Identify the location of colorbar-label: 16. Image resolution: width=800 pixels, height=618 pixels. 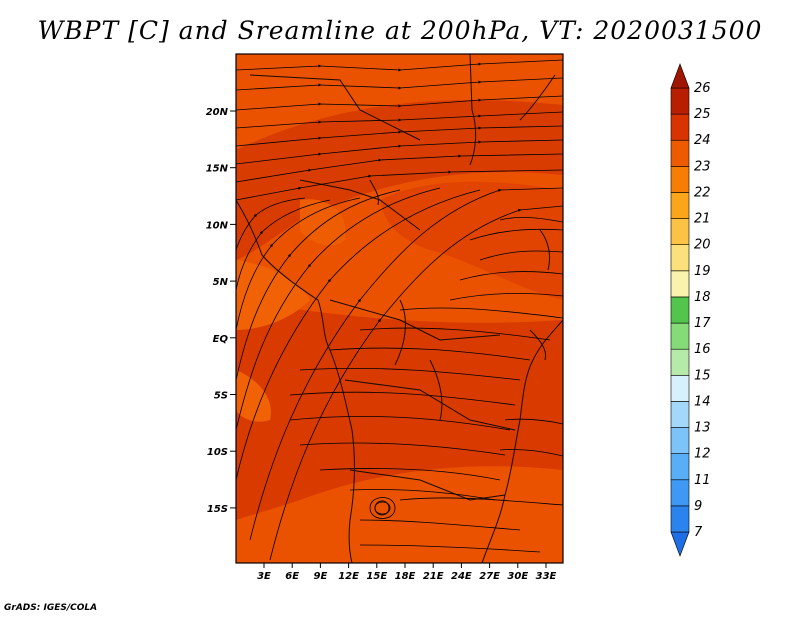
(702, 349).